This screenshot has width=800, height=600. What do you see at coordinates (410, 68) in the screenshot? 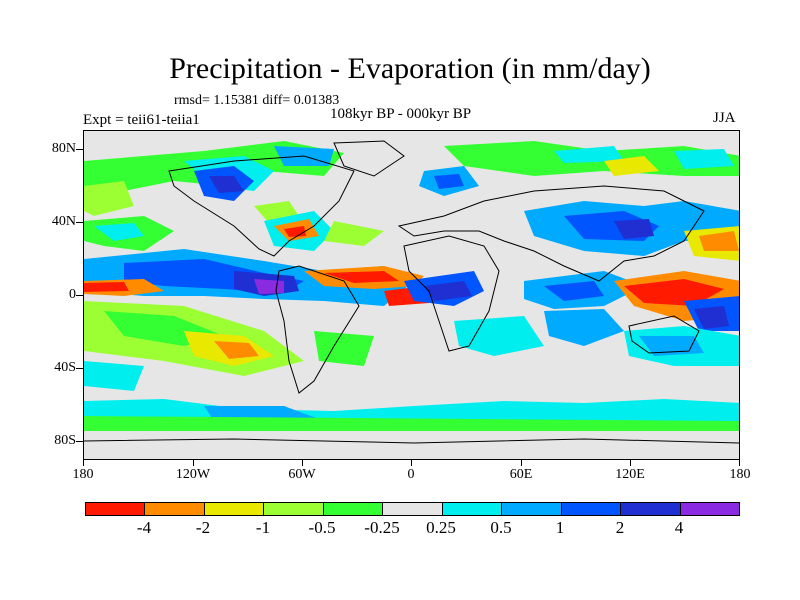
I see `map-title: Precipitation - Evaporation (in mm/day)` at bounding box center [410, 68].